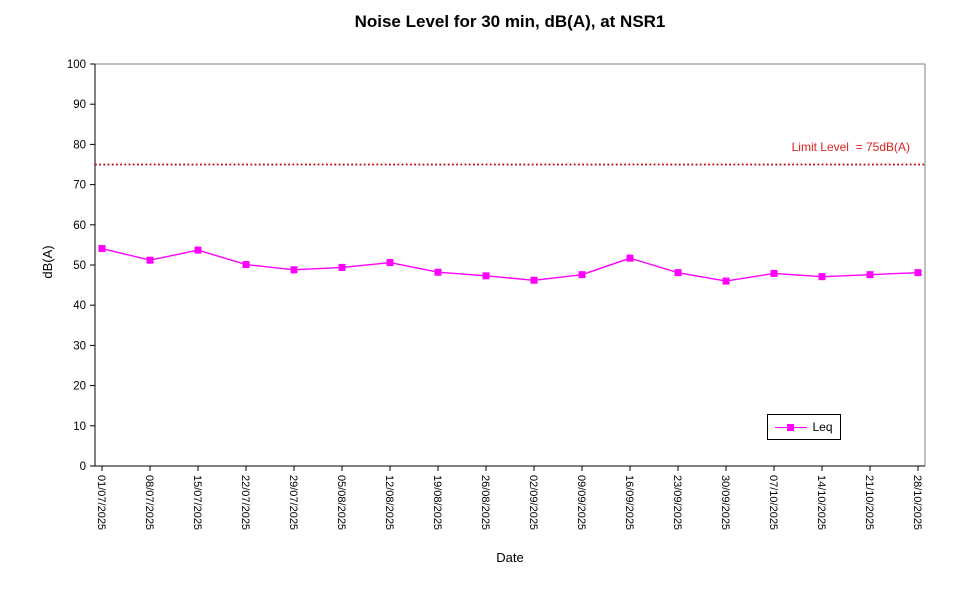 This screenshot has width=967, height=590. Describe the element at coordinates (79, 105) in the screenshot. I see `y-axis-tick-label: 90` at that location.